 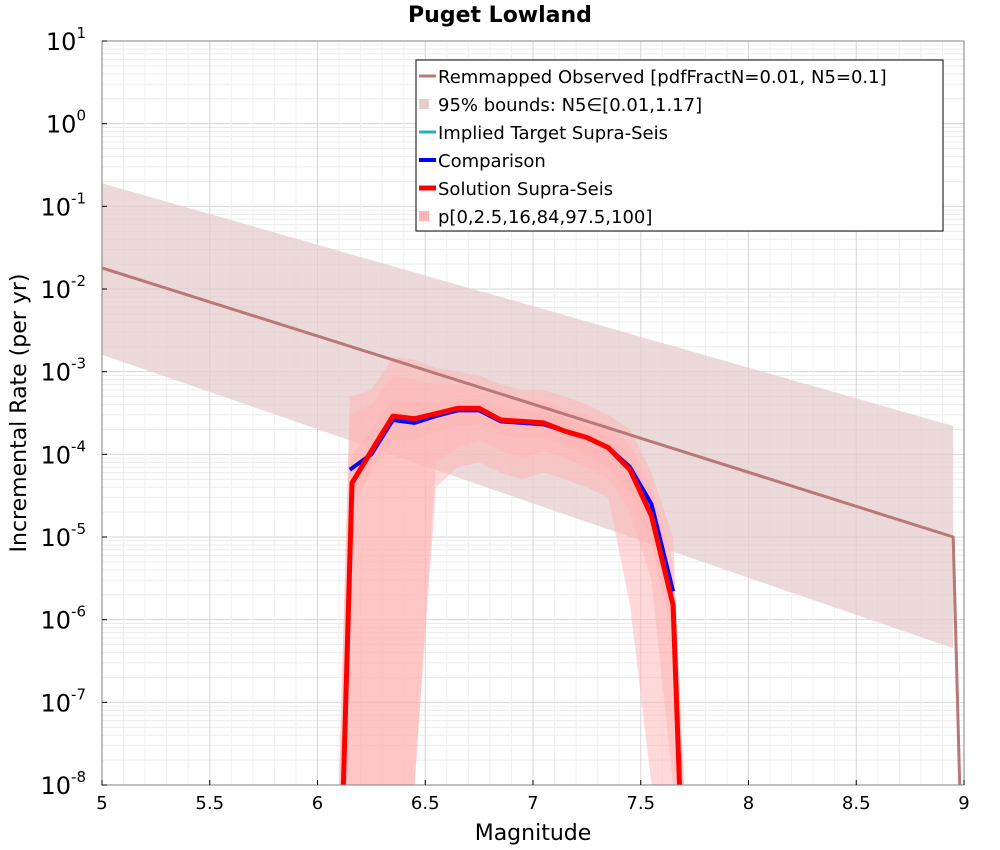 I want to click on x-tick-label: 8, so click(x=748, y=803).